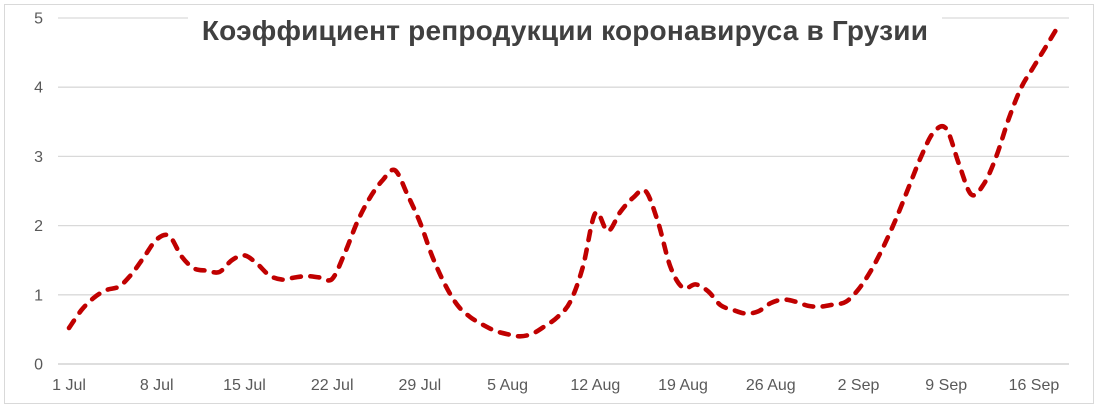 This screenshot has width=1098, height=409. What do you see at coordinates (38, 19) in the screenshot?
I see `y-tick-label: 5` at bounding box center [38, 19].